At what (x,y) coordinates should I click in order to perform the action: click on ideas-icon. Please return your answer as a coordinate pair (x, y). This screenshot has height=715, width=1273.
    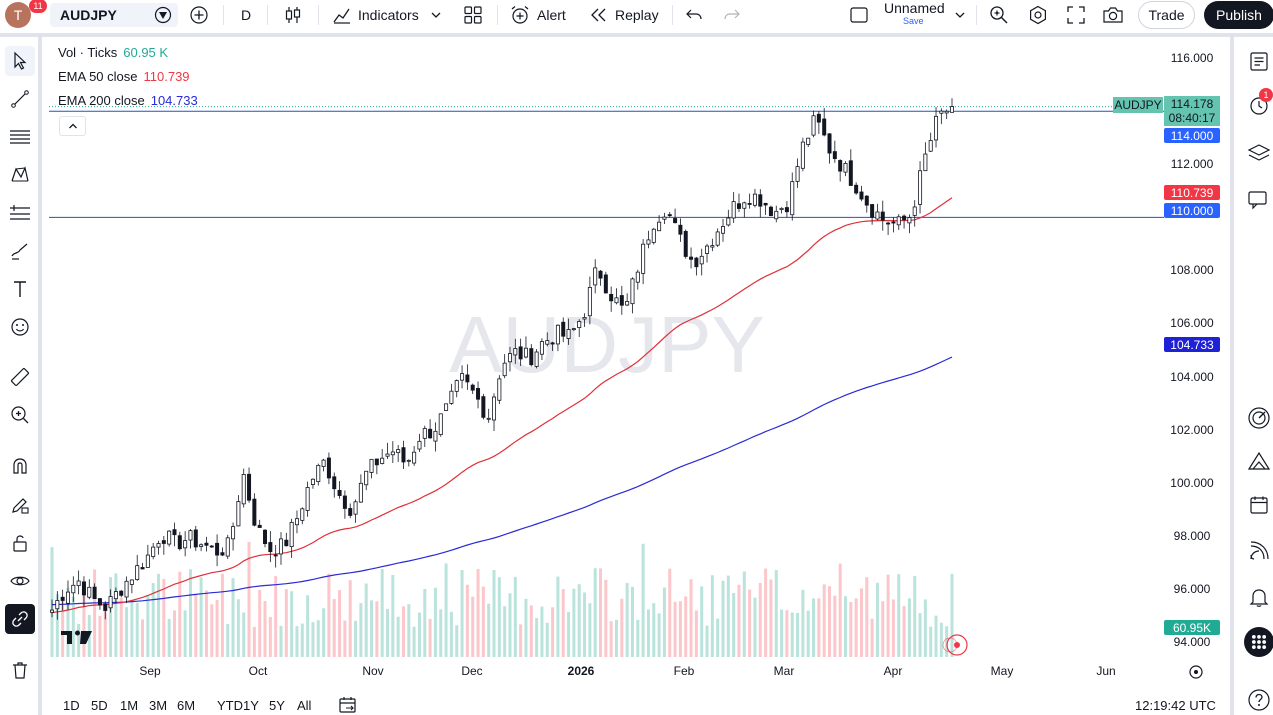
    Looking at the image, I should click on (1258, 461).